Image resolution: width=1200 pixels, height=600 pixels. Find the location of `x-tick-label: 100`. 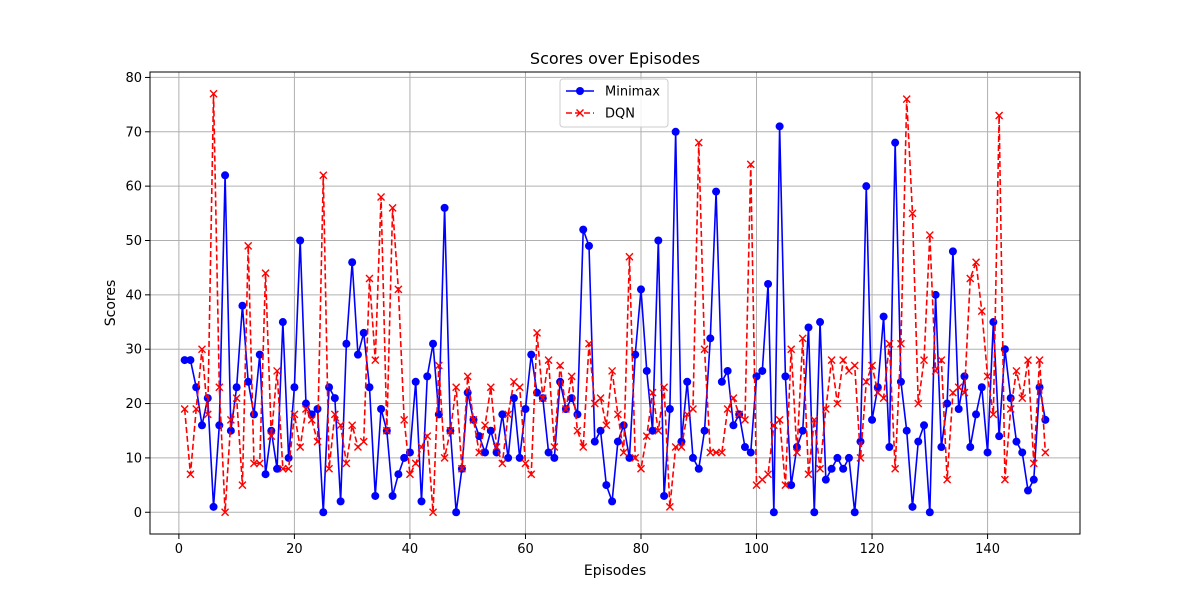

x-tick-label: 100 is located at coordinates (756, 549).